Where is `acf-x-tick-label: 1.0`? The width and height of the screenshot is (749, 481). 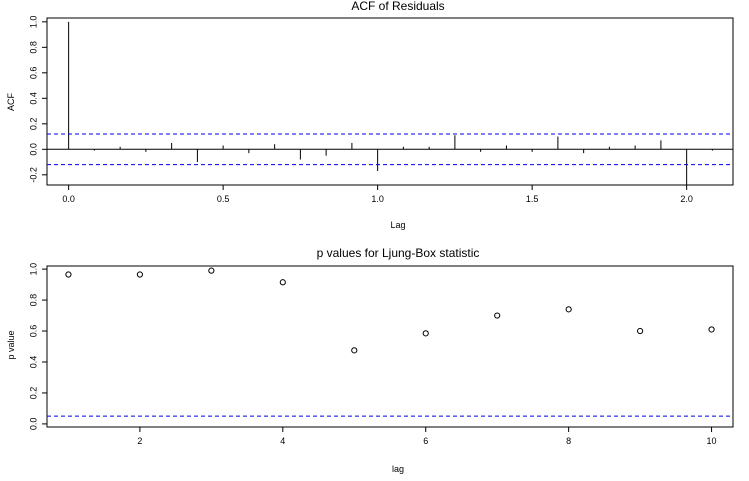 acf-x-tick-label: 1.0 is located at coordinates (377, 199).